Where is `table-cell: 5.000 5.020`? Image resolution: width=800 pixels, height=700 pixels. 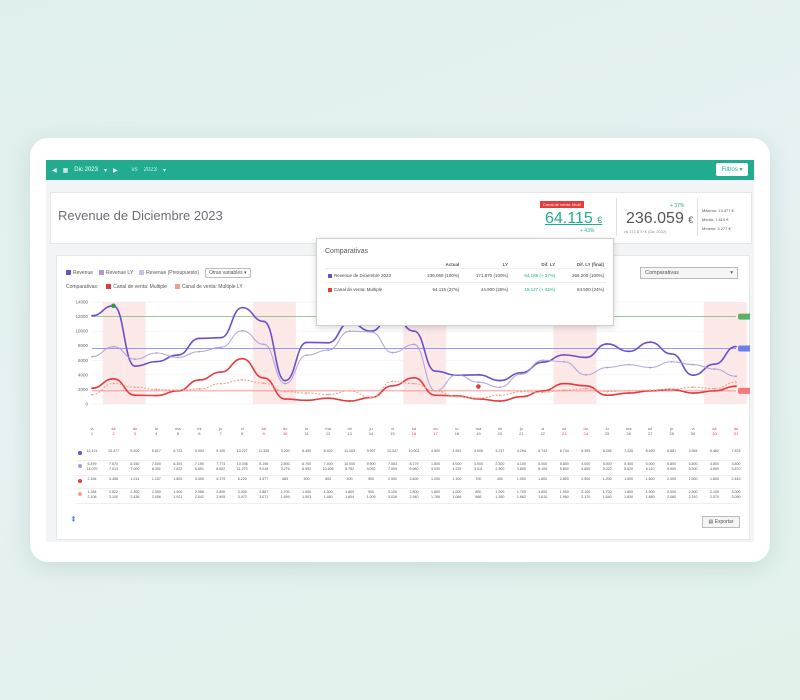 table-cell: 5.000 5.020 is located at coordinates (607, 466).